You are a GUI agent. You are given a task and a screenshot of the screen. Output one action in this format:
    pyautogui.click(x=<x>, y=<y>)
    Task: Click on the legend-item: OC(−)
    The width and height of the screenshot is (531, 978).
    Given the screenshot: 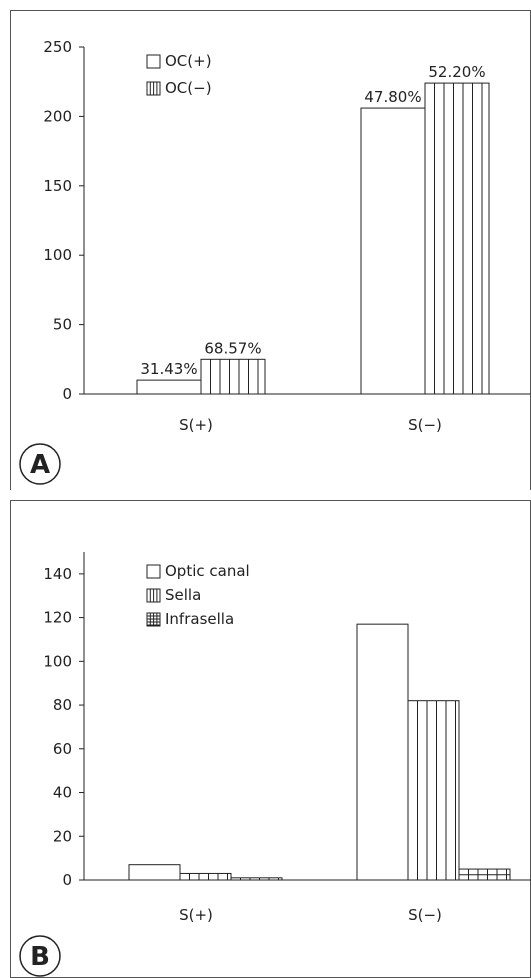 What is the action you would take?
    pyautogui.click(x=179, y=88)
    